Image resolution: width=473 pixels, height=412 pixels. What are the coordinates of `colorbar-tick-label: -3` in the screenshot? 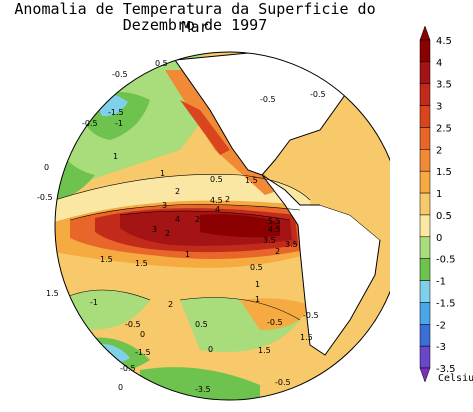 It's located at (441, 347).